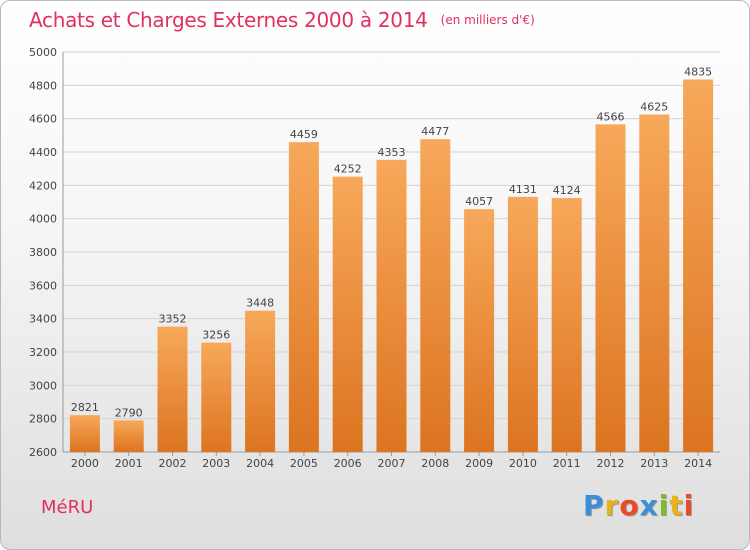 The height and width of the screenshot is (550, 750). Describe the element at coordinates (612, 505) in the screenshot. I see `logo-letter: r` at that location.